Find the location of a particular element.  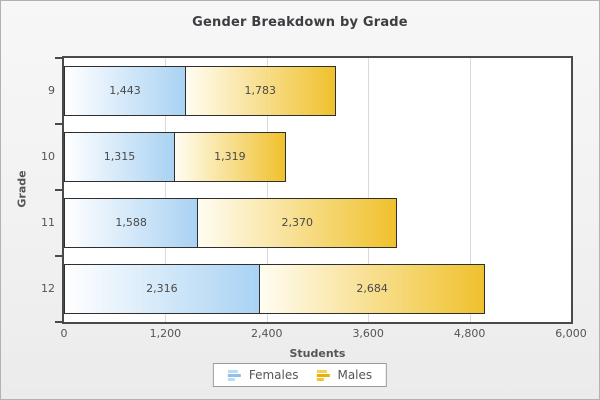

bar-males-grade-10: 1,319 is located at coordinates (230, 157).